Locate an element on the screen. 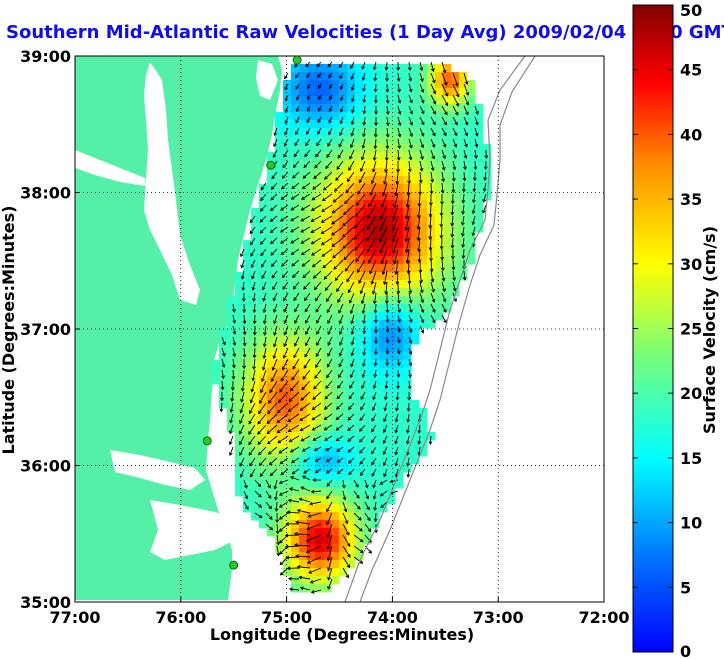 Image resolution: width=724 pixels, height=659 pixels. x-tick-label: 76:00 is located at coordinates (180, 617).